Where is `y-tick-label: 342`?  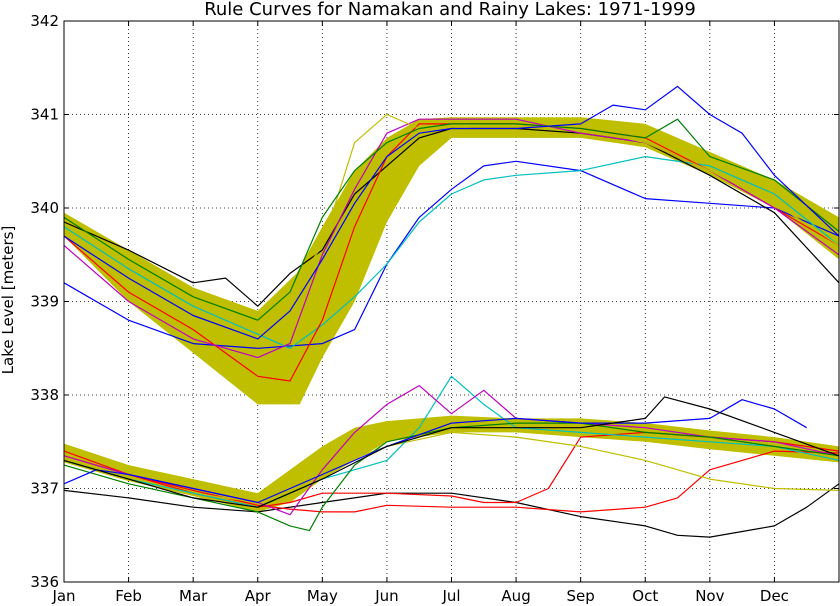 y-tick-label: 342 is located at coordinates (44, 21).